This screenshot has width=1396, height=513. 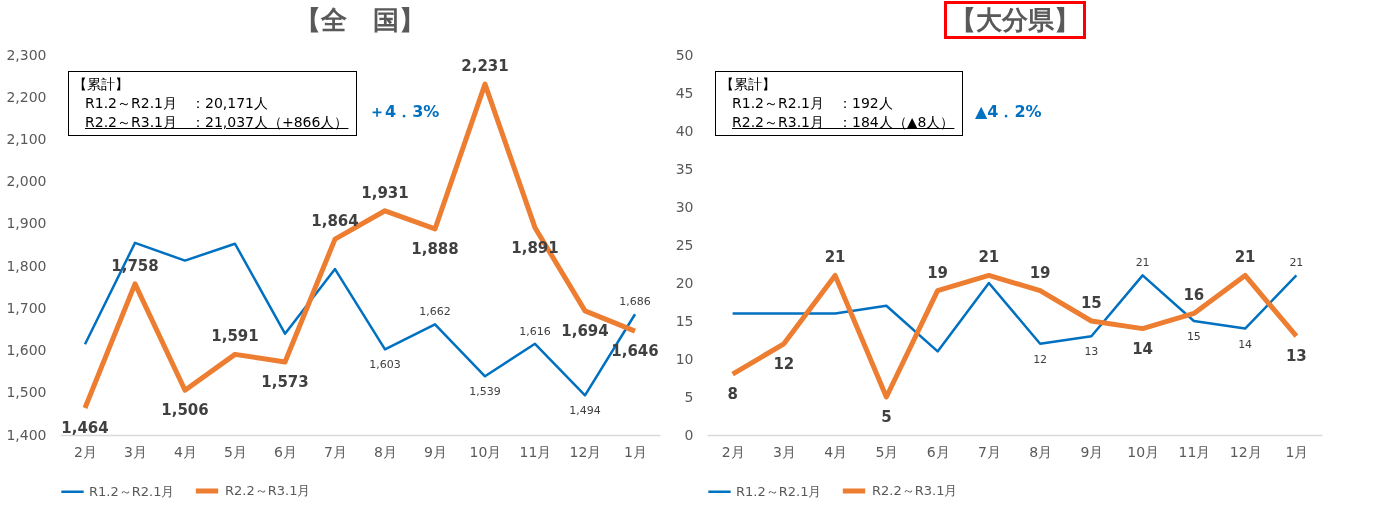 I want to click on y-tick-label: 2,200, so click(x=26, y=96).